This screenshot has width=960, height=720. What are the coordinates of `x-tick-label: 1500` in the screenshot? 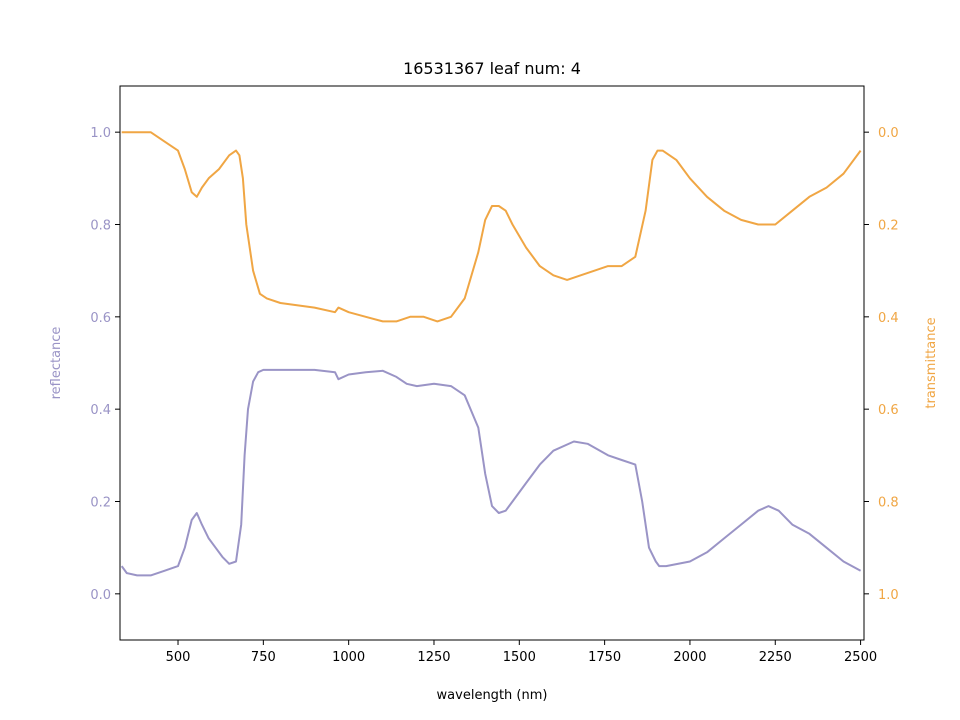 It's located at (519, 657).